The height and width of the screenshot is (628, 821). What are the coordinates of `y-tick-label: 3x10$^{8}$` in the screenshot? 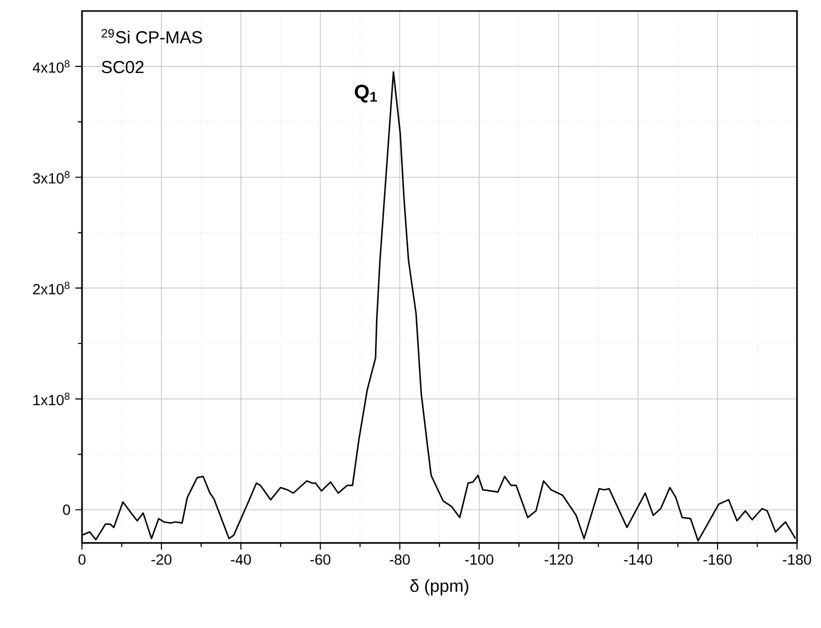 It's located at (51, 177).